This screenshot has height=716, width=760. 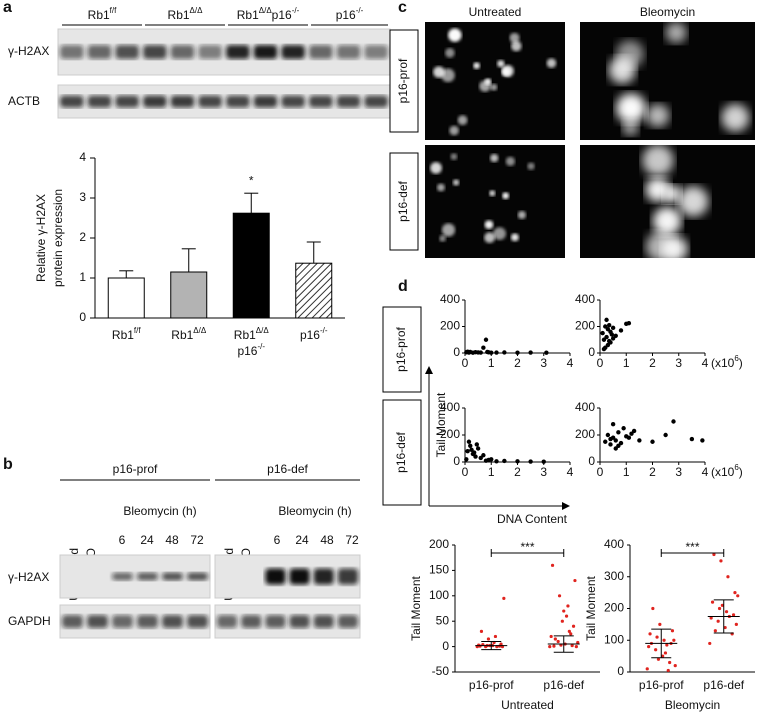 I want to click on timepoint-label: 24, so click(x=147, y=540).